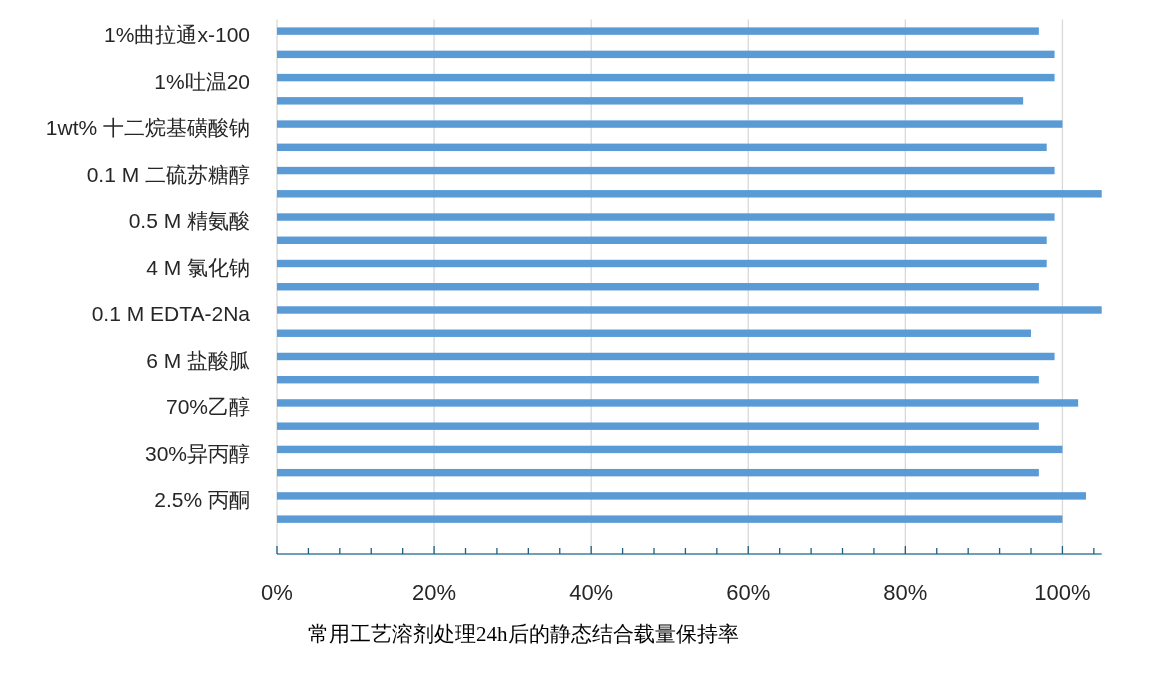 This screenshot has width=1152, height=677. I want to click on x-tick-label: 40%, so click(591, 592).